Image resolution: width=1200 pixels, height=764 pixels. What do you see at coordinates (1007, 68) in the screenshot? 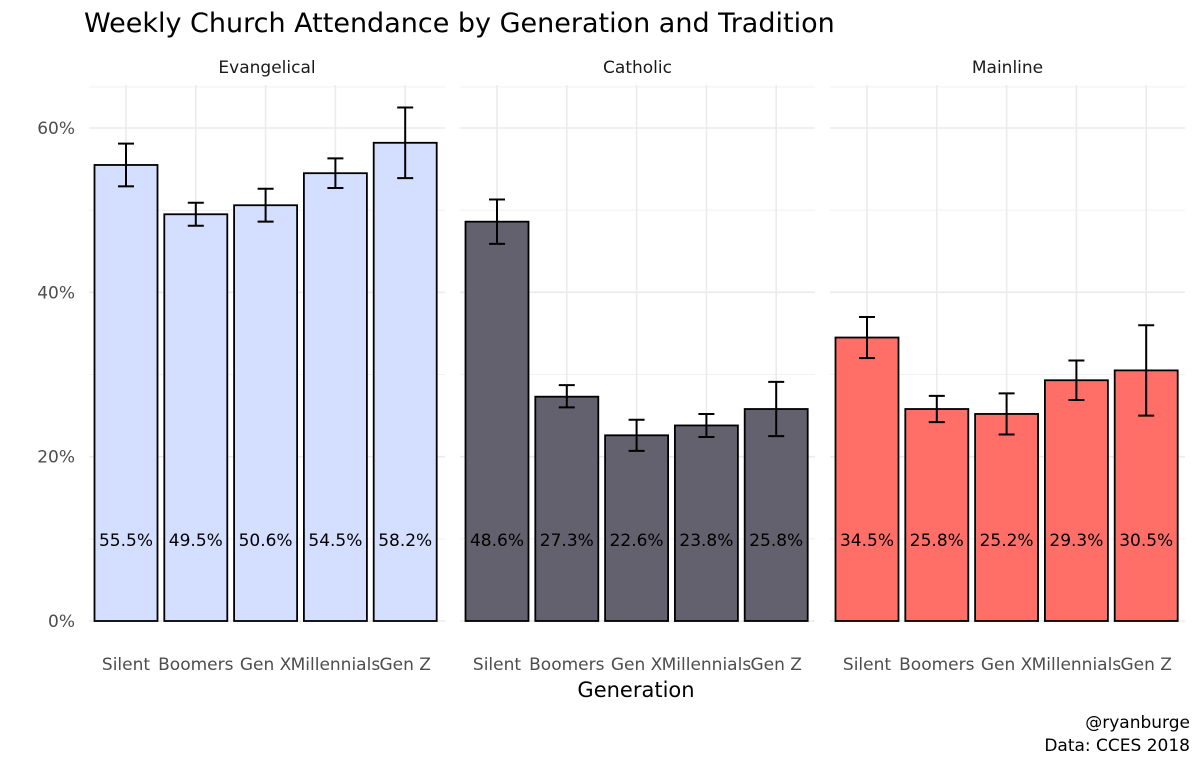
I see `facet-label: Mainline` at bounding box center [1007, 68].